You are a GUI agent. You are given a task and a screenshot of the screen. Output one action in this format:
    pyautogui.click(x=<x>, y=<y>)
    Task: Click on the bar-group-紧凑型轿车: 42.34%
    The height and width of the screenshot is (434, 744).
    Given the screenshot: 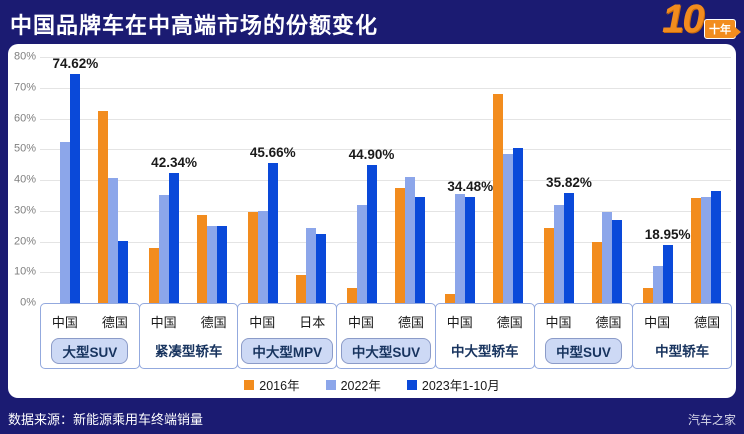 What is the action you would take?
    pyautogui.click(x=188, y=180)
    